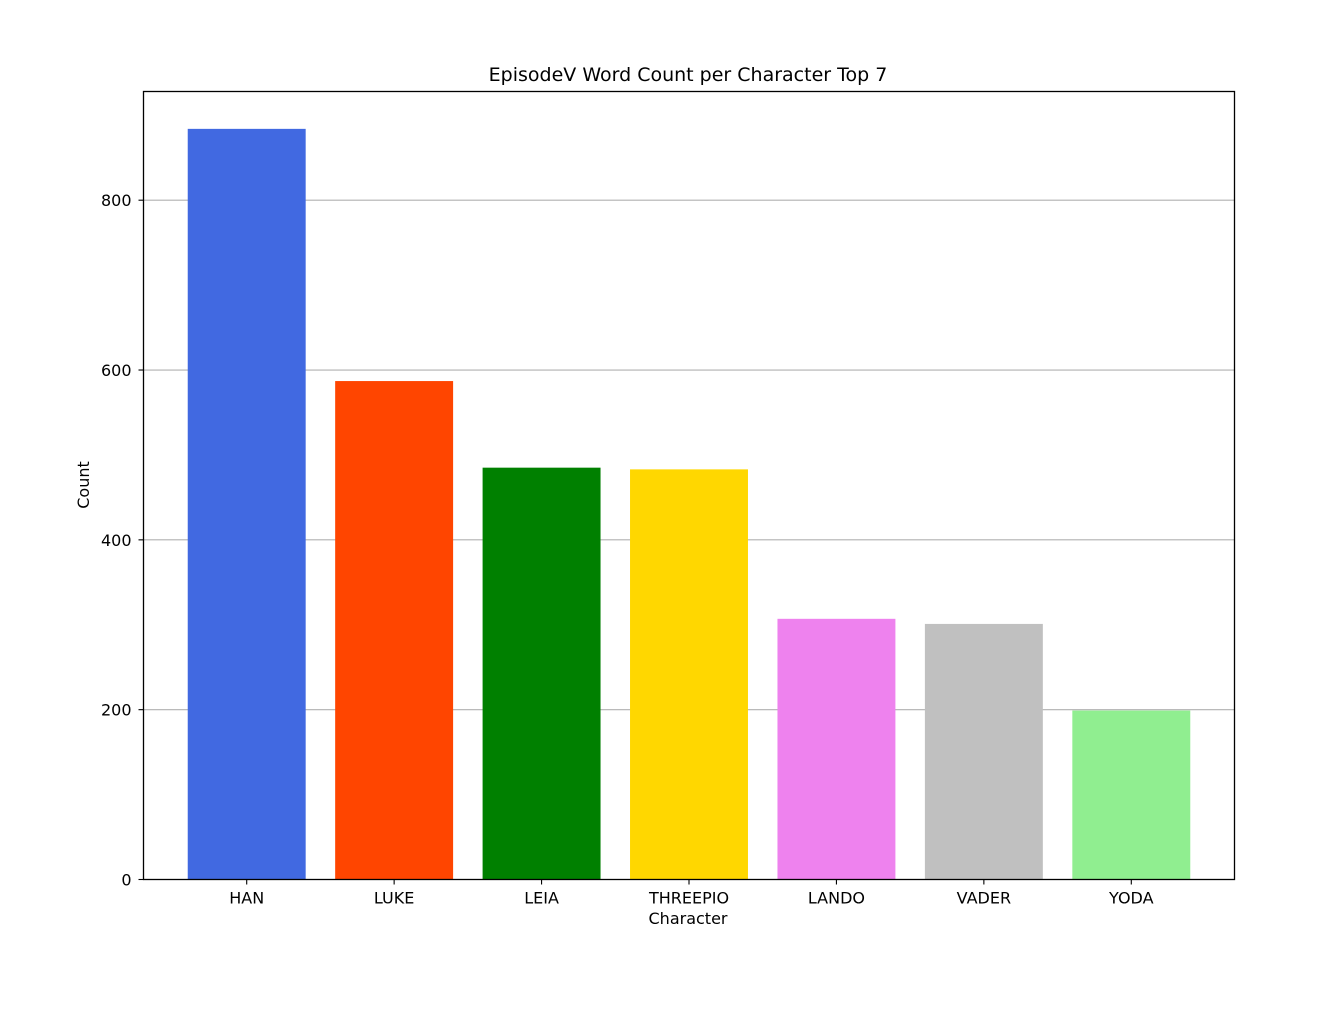  I want to click on bar-yoda, so click(1131, 795).